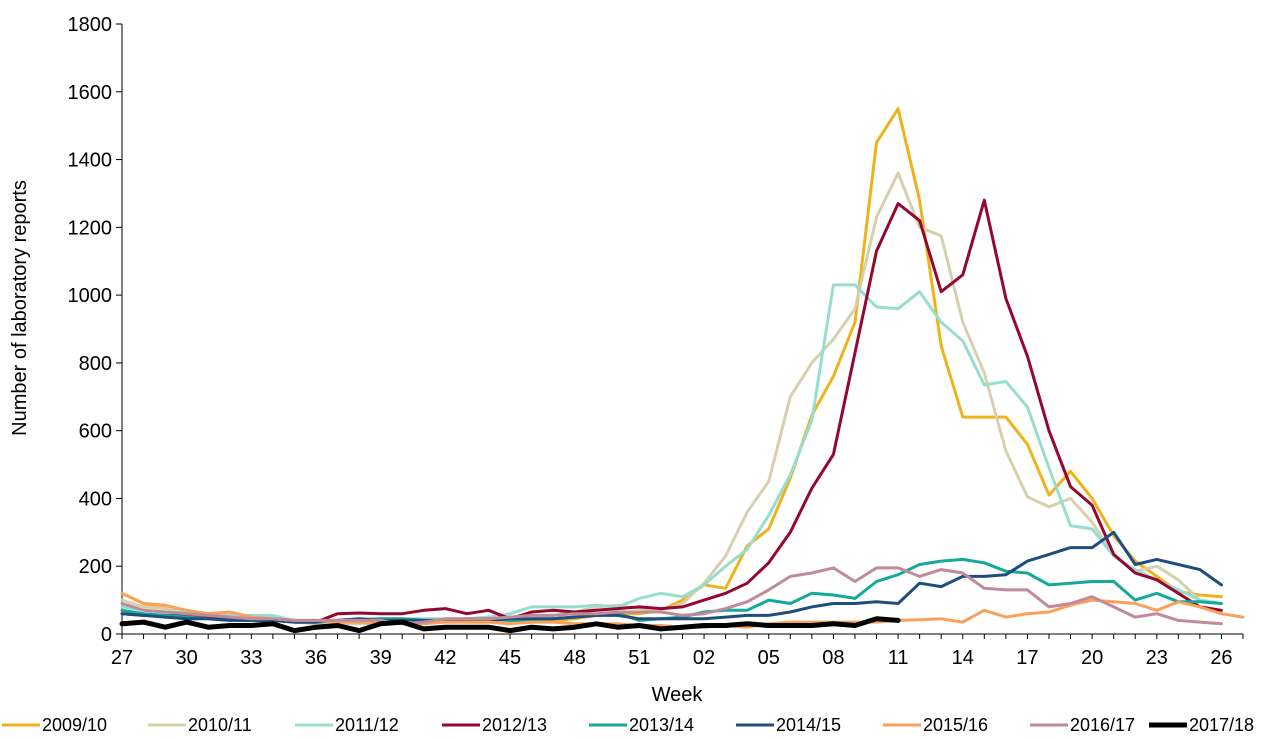 The width and height of the screenshot is (1262, 741). Describe the element at coordinates (575, 658) in the screenshot. I see `x-tick-label: 48` at that location.